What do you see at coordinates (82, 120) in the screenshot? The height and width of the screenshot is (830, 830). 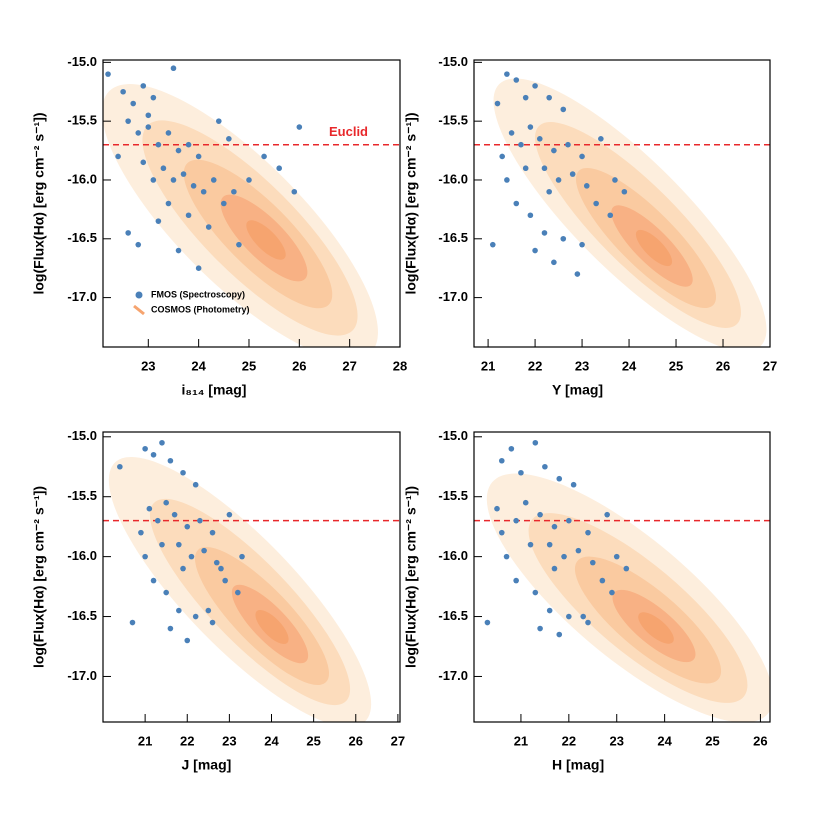 I see `y-tick-label: -15.5` at bounding box center [82, 120].